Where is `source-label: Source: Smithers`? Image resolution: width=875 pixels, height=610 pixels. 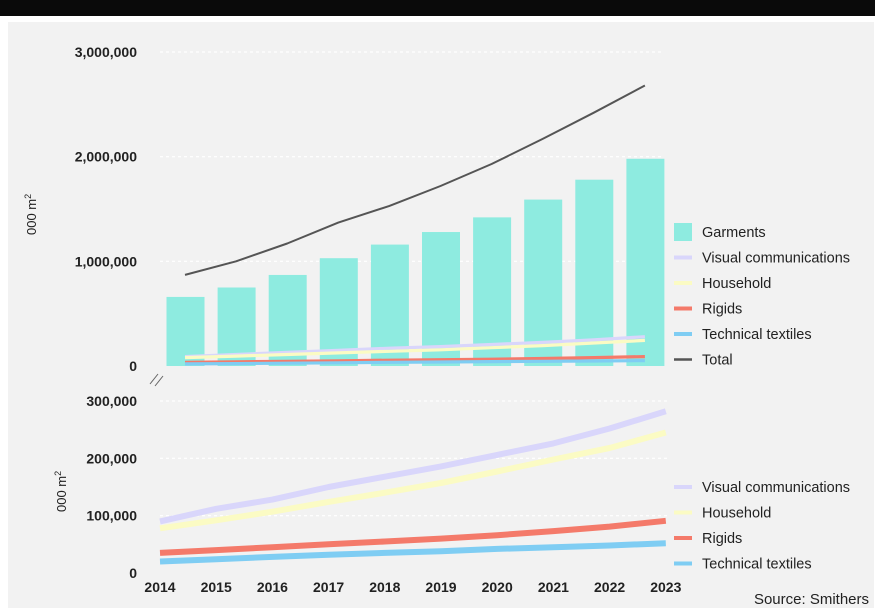 source-label: Source: Smithers is located at coordinates (811, 599).